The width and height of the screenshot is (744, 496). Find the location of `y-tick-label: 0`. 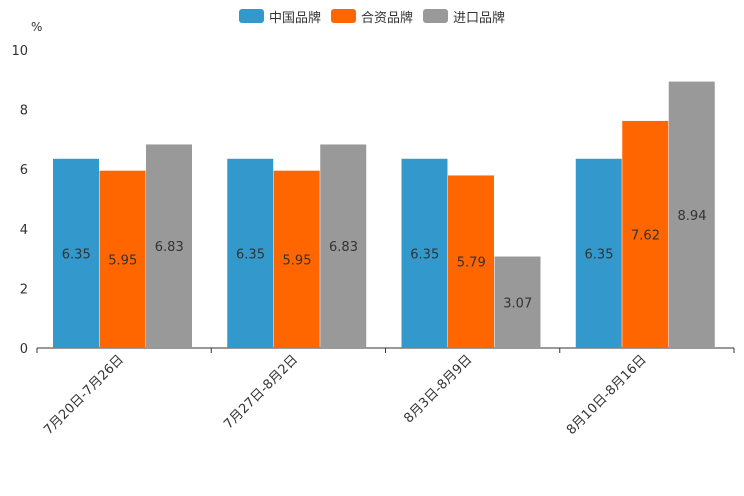

y-tick-label: 0 is located at coordinates (24, 349).